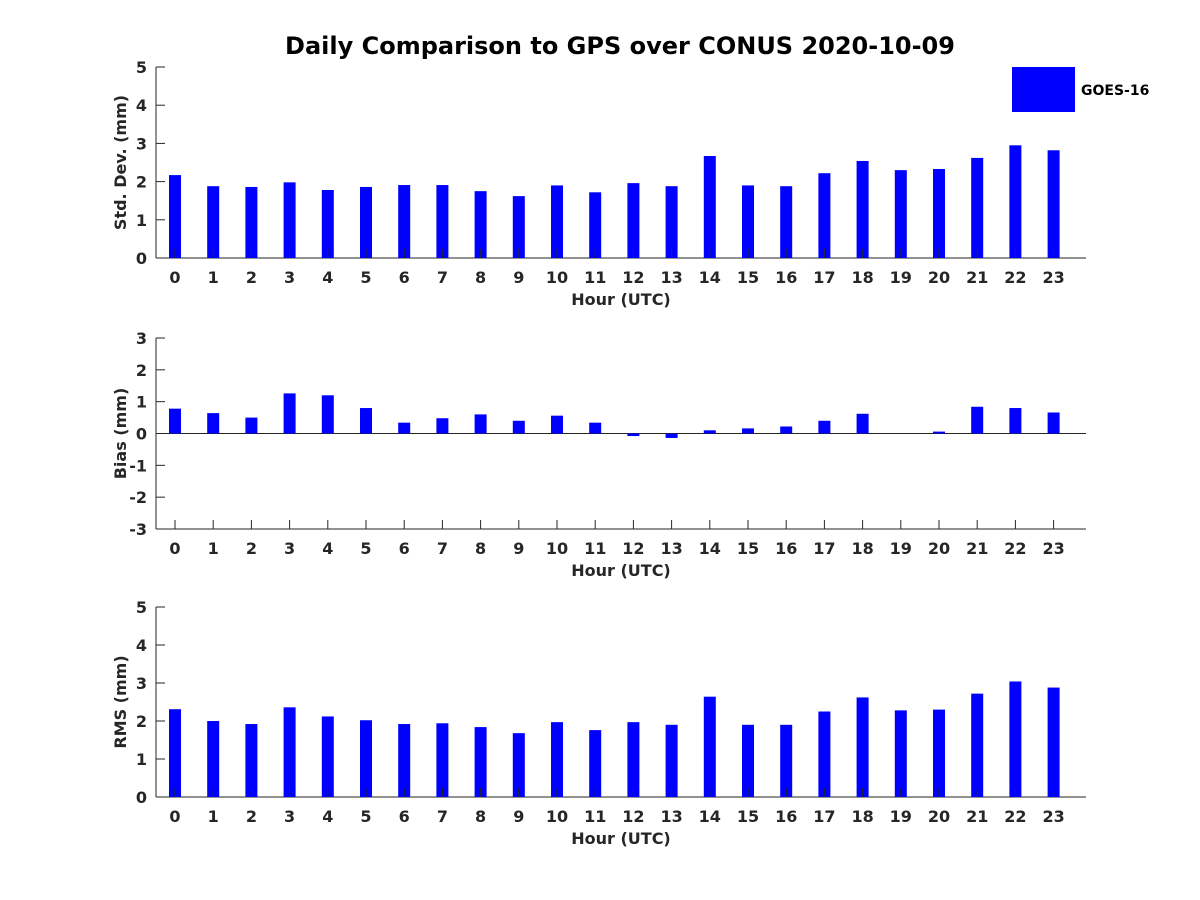  What do you see at coordinates (120, 162) in the screenshot?
I see `y-axis-label: Std. Dev. (mm)` at bounding box center [120, 162].